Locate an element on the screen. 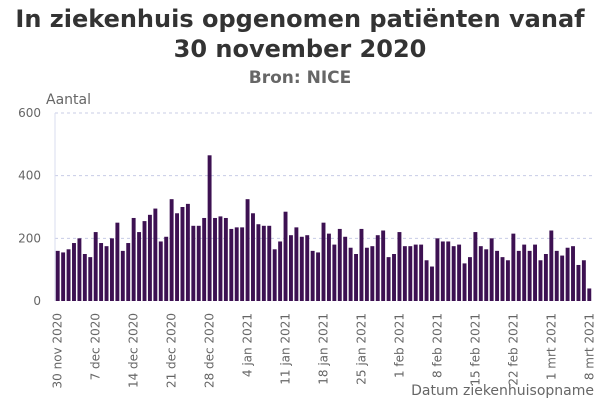 The height and width of the screenshot is (400, 600). y-axis-label: Aantal is located at coordinates (68, 100).